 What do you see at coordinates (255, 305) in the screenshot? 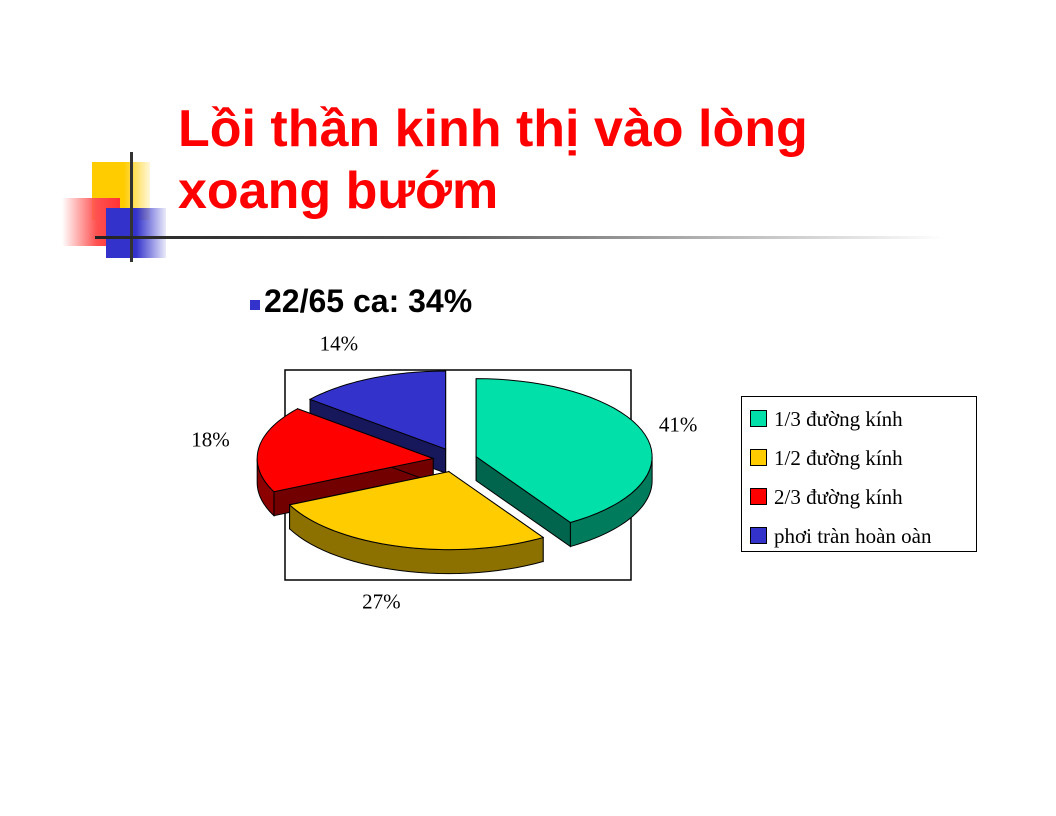
I see `bullet-square-icon` at bounding box center [255, 305].